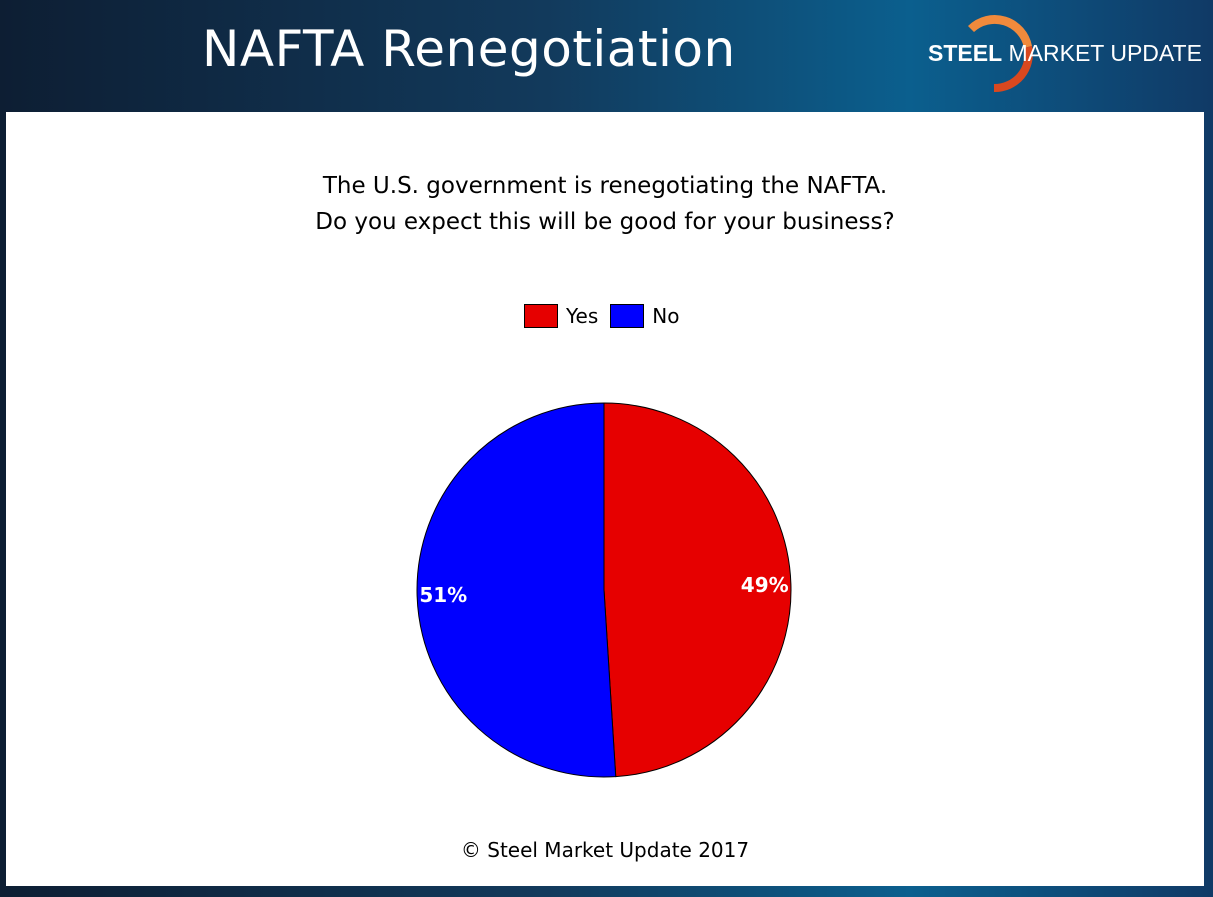 Image resolution: width=1213 pixels, height=897 pixels. What do you see at coordinates (608, 316) in the screenshot?
I see `chart-legend: Yes No` at bounding box center [608, 316].